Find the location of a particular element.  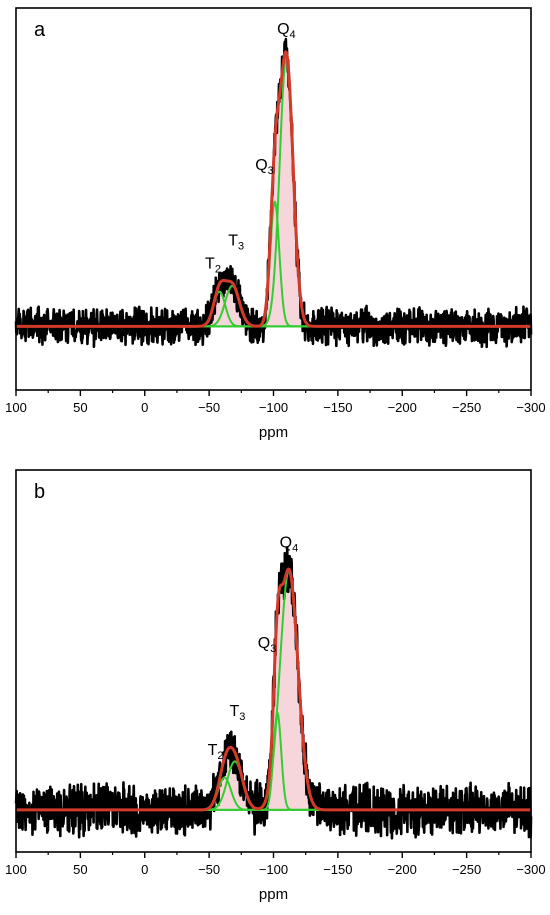

panel-label: b is located at coordinates (39, 492).